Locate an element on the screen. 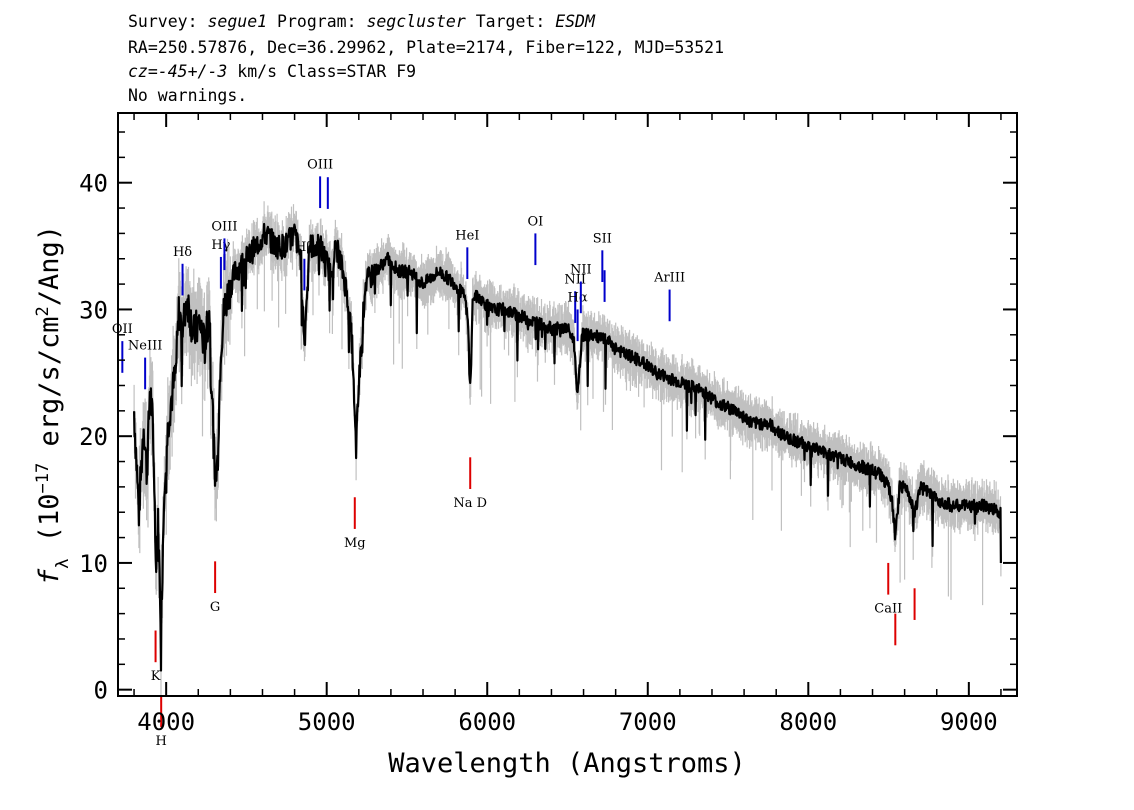 The image size is (1134, 810). y-tick-label: 40 is located at coordinates (93, 184).